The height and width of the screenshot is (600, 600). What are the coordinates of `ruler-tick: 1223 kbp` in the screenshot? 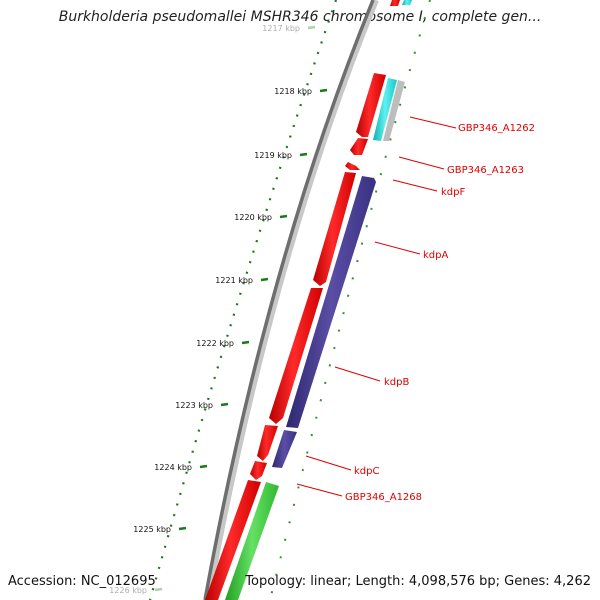 It's located at (202, 405).